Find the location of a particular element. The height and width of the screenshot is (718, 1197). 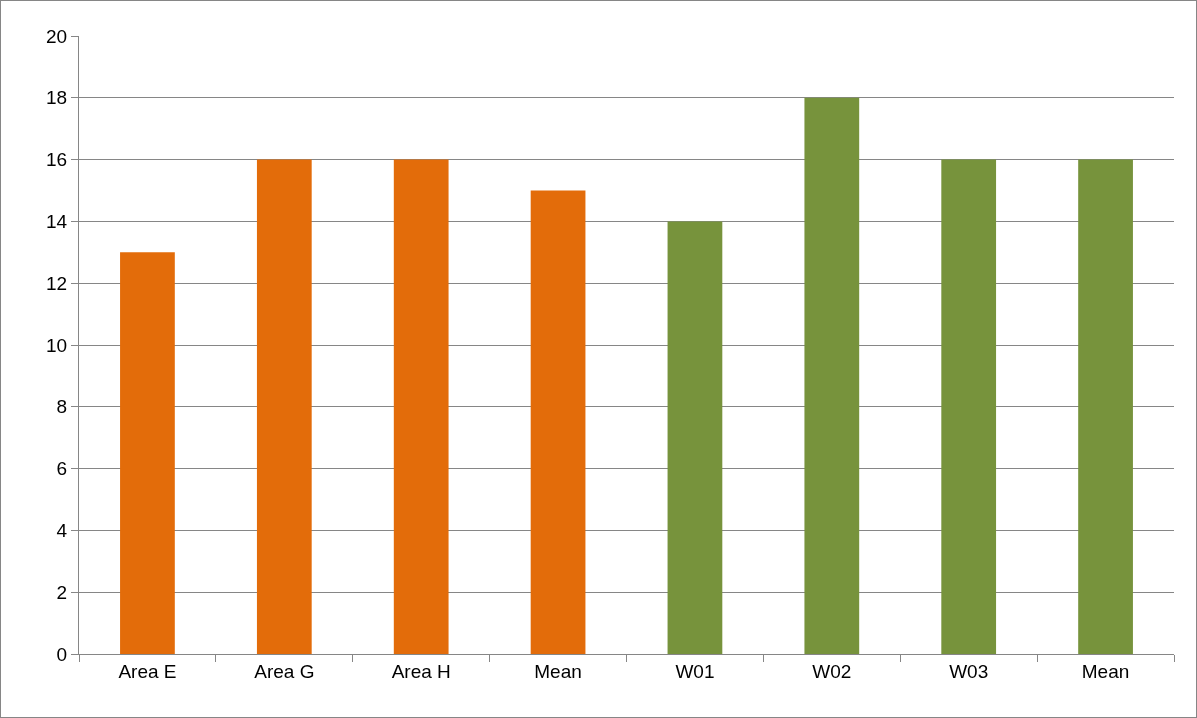

y-tick-label: 12 is located at coordinates (57, 283).